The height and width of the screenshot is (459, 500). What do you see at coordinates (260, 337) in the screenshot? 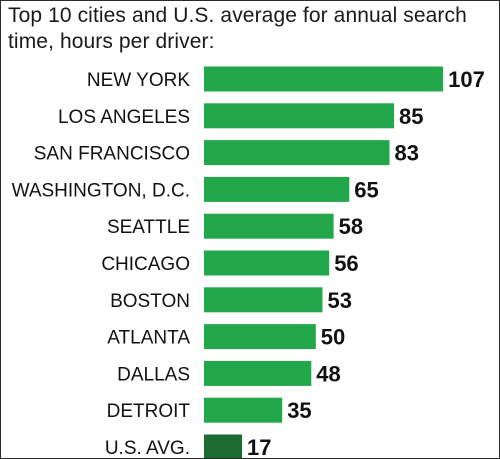
I see `bar-atlanta` at bounding box center [260, 337].